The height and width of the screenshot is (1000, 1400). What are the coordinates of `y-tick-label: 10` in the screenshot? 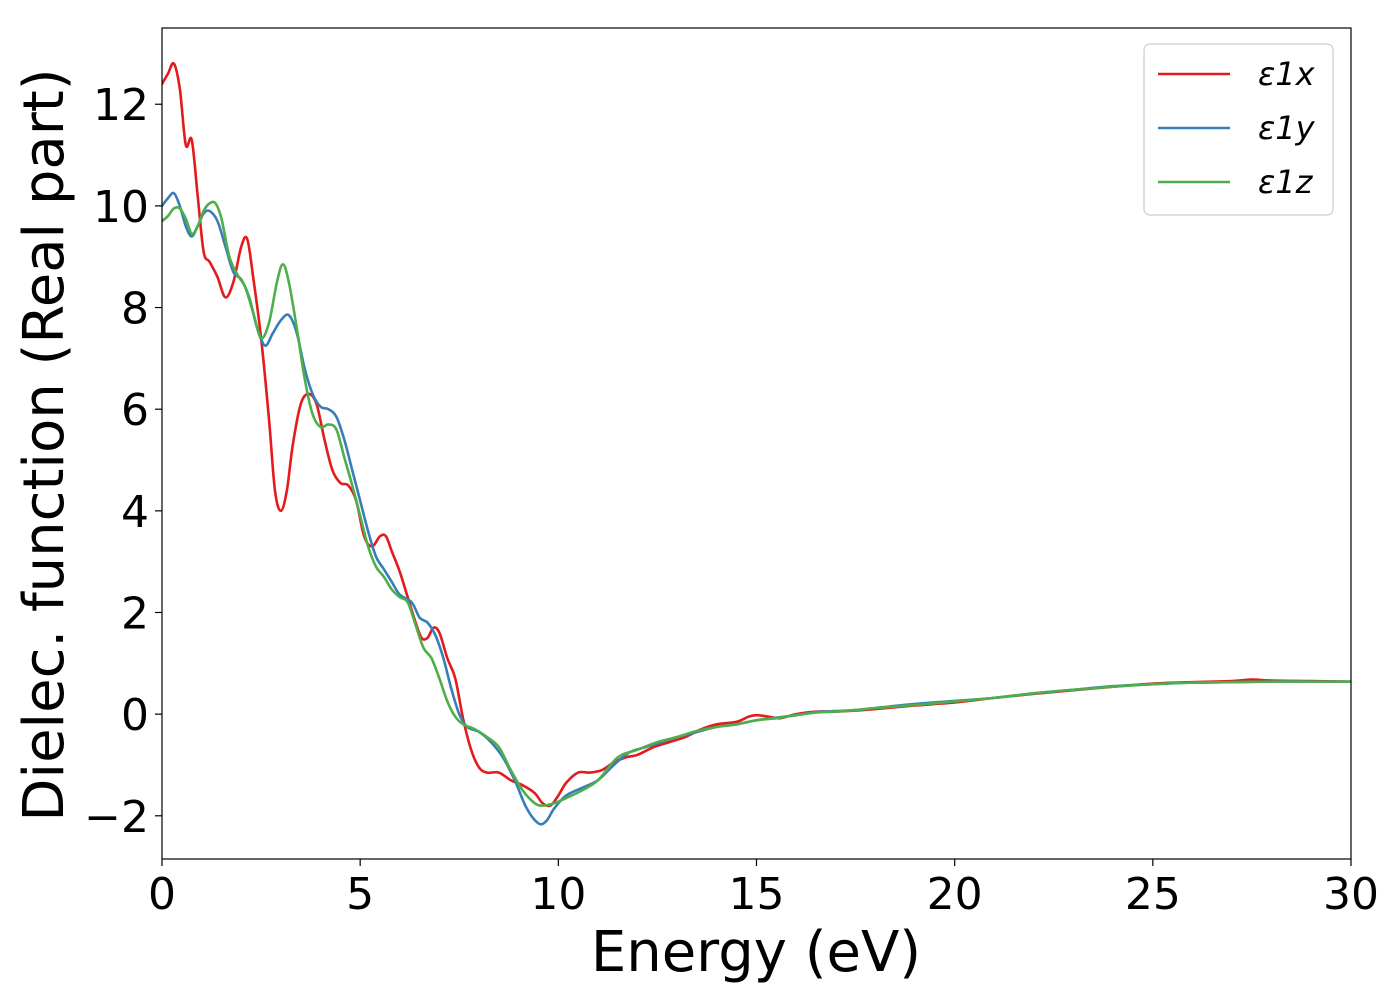 It's located at (121, 207).